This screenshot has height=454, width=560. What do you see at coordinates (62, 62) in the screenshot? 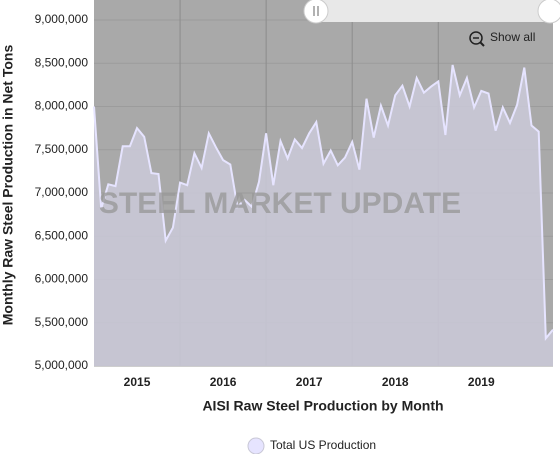
I see `y-tick-label: 8,500,000` at bounding box center [62, 62].